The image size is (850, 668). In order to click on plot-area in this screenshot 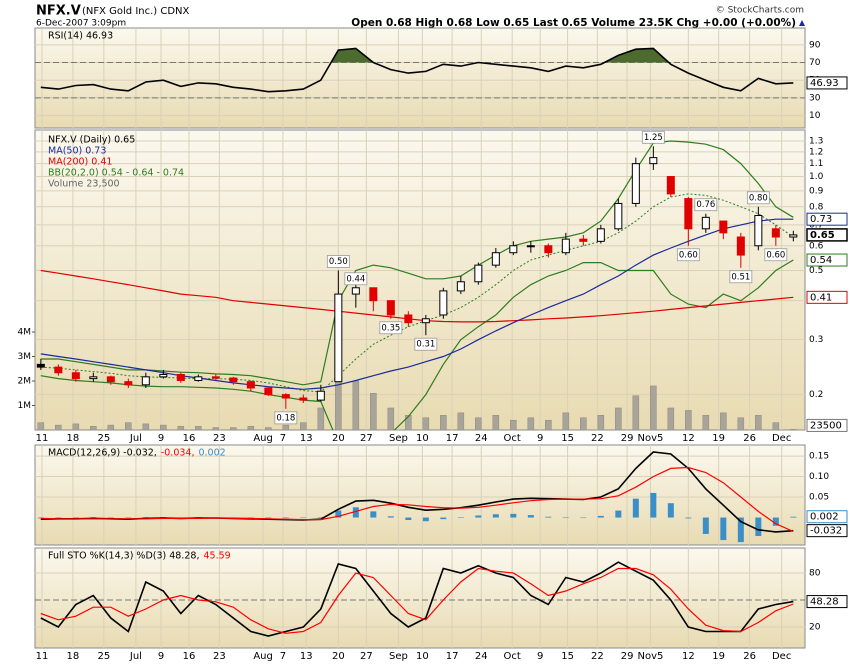, I will do `click(417, 497)`.